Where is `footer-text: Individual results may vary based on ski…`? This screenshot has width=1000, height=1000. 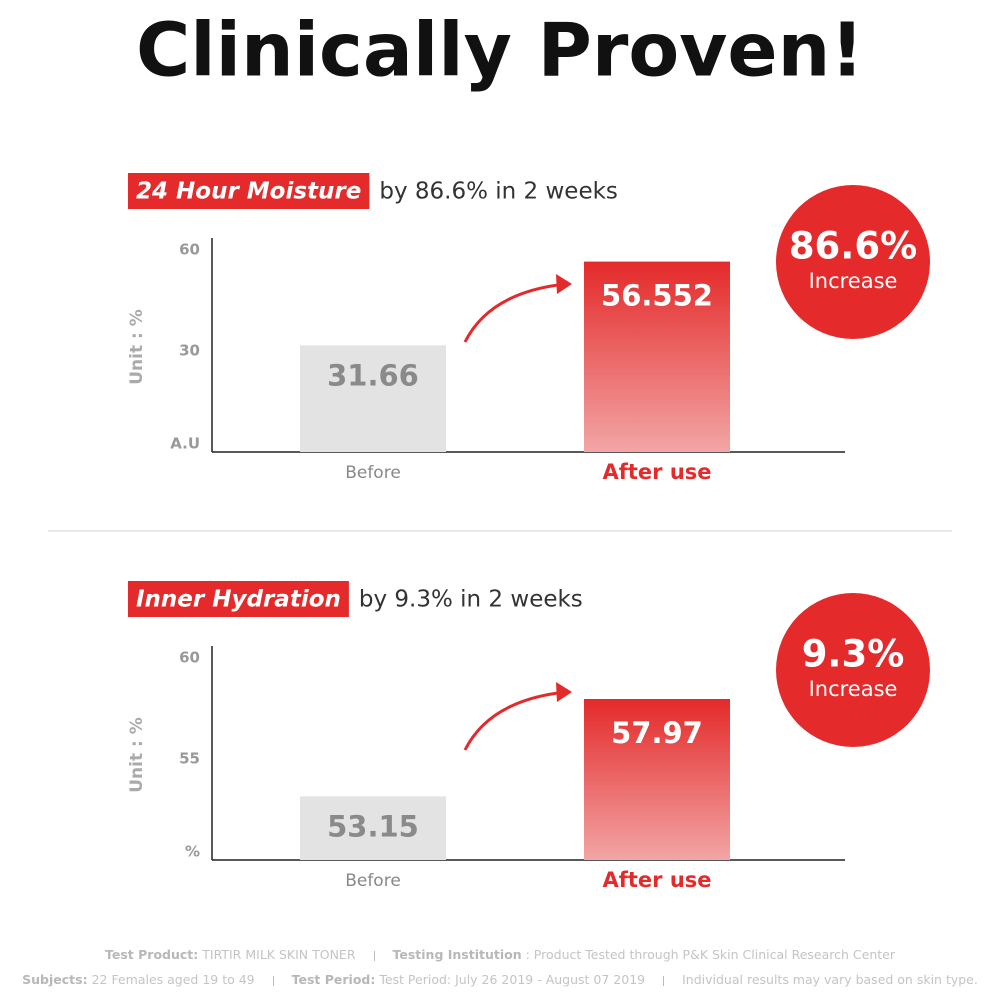 footer-text: Individual results may vary based on ski… is located at coordinates (830, 979).